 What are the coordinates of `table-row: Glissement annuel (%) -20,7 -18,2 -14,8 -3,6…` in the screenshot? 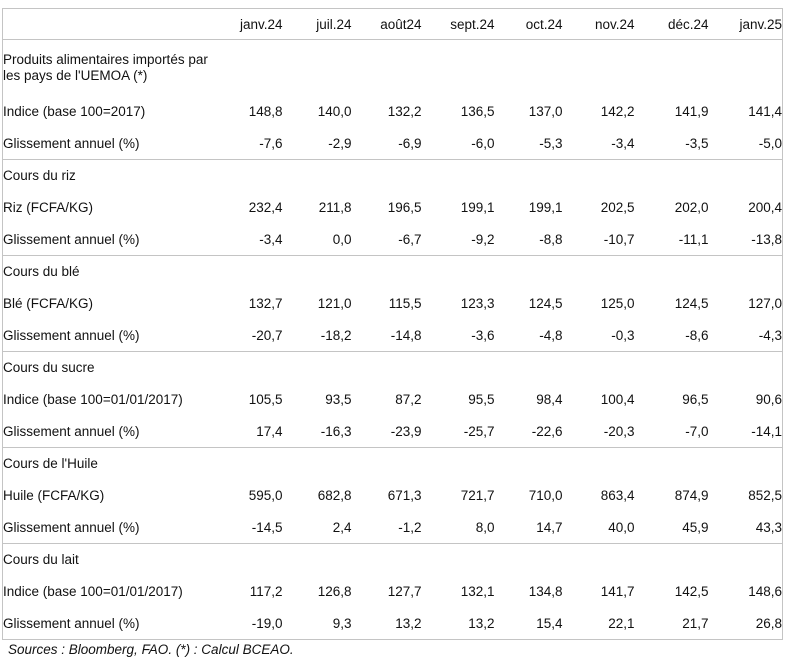 It's located at (392, 335).